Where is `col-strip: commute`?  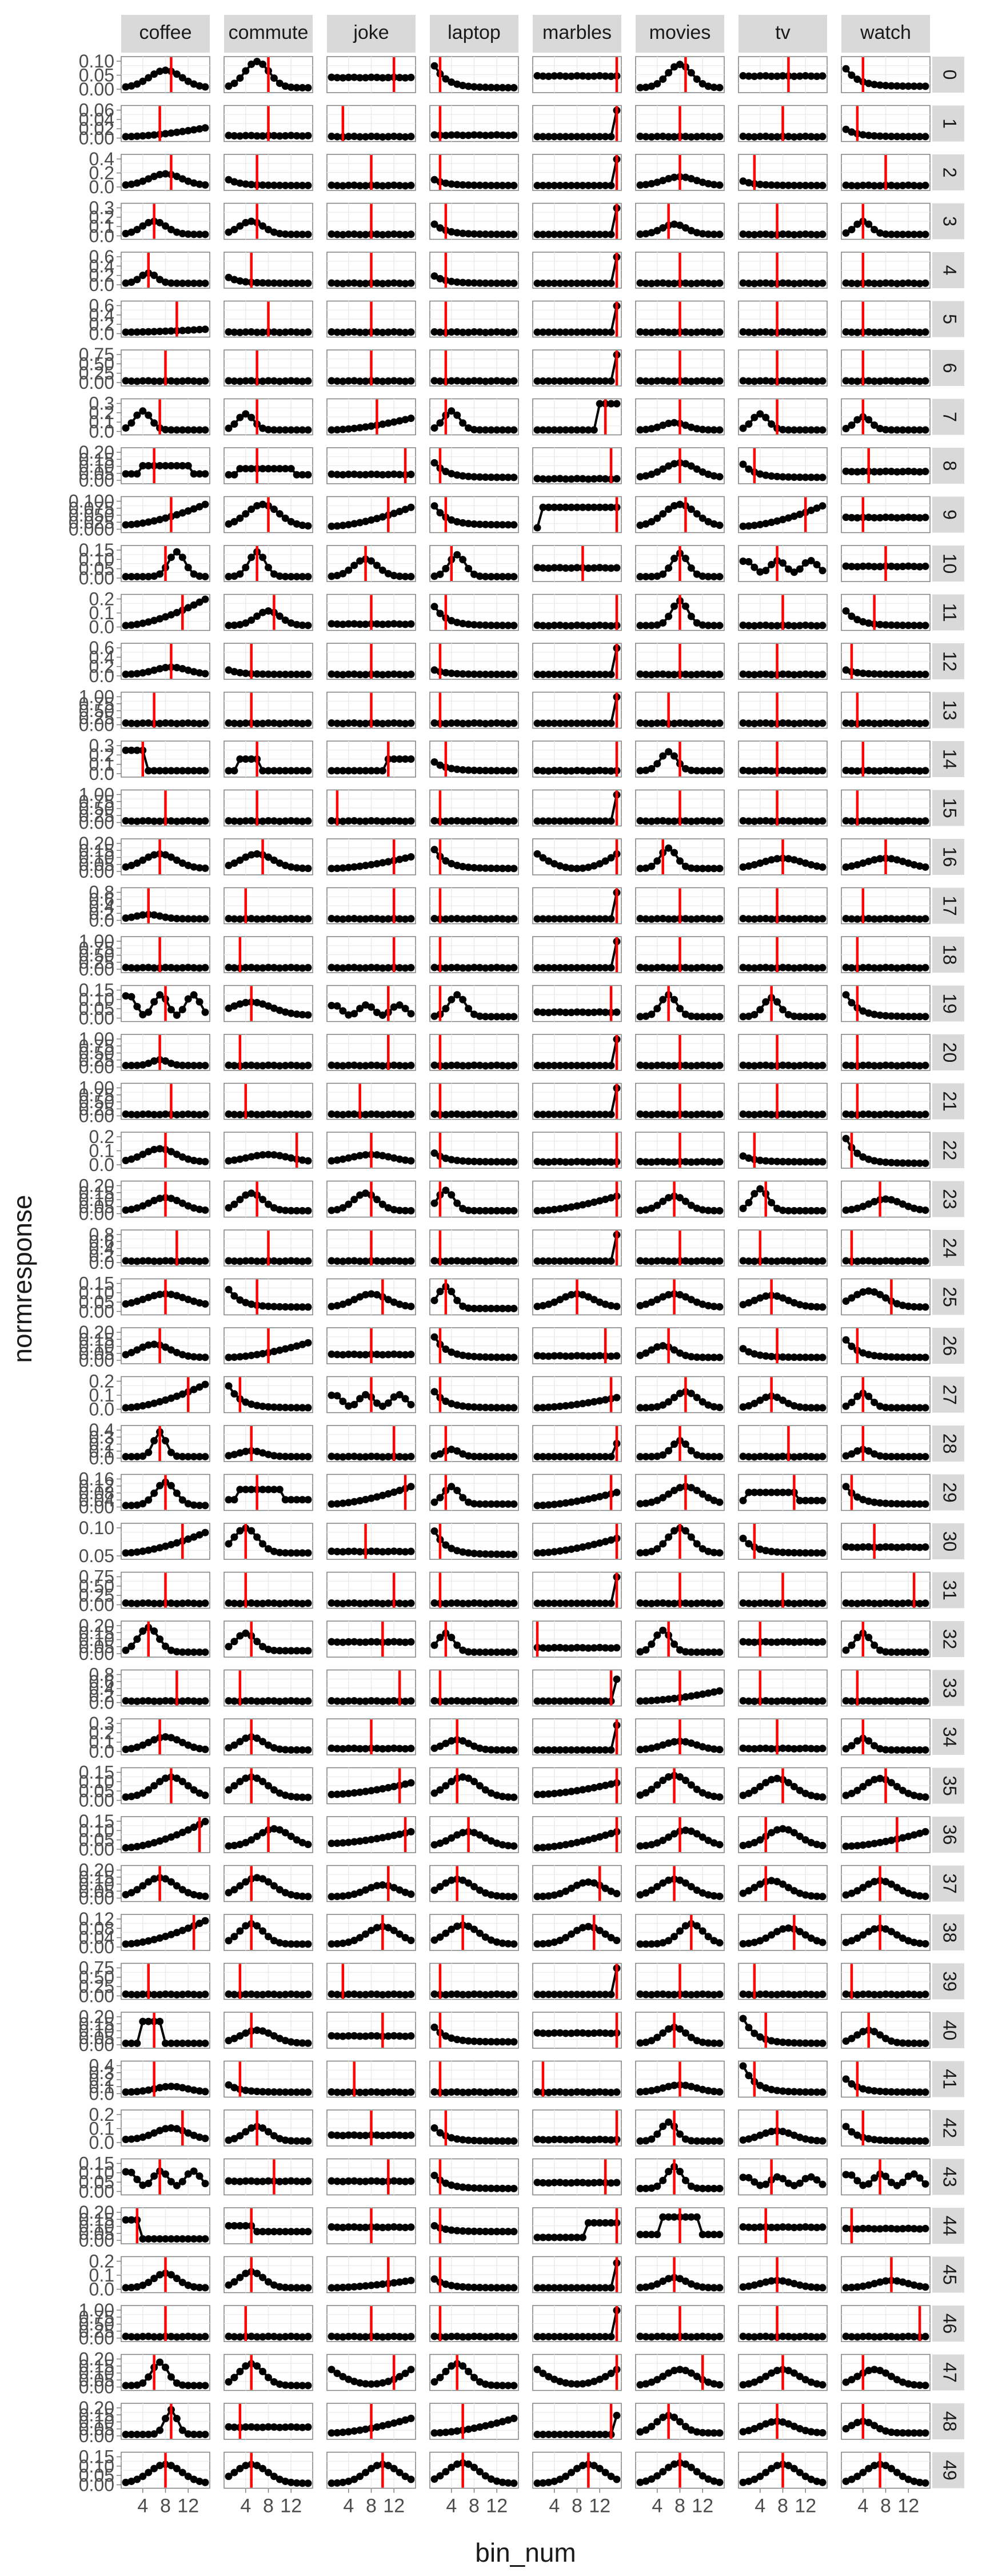 col-strip: commute is located at coordinates (268, 34).